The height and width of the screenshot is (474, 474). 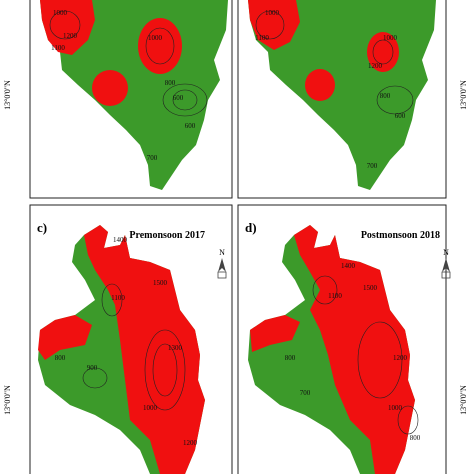 What do you see at coordinates (167, 235) in the screenshot?
I see `panel-title: Premonsoon 2017` at bounding box center [167, 235].